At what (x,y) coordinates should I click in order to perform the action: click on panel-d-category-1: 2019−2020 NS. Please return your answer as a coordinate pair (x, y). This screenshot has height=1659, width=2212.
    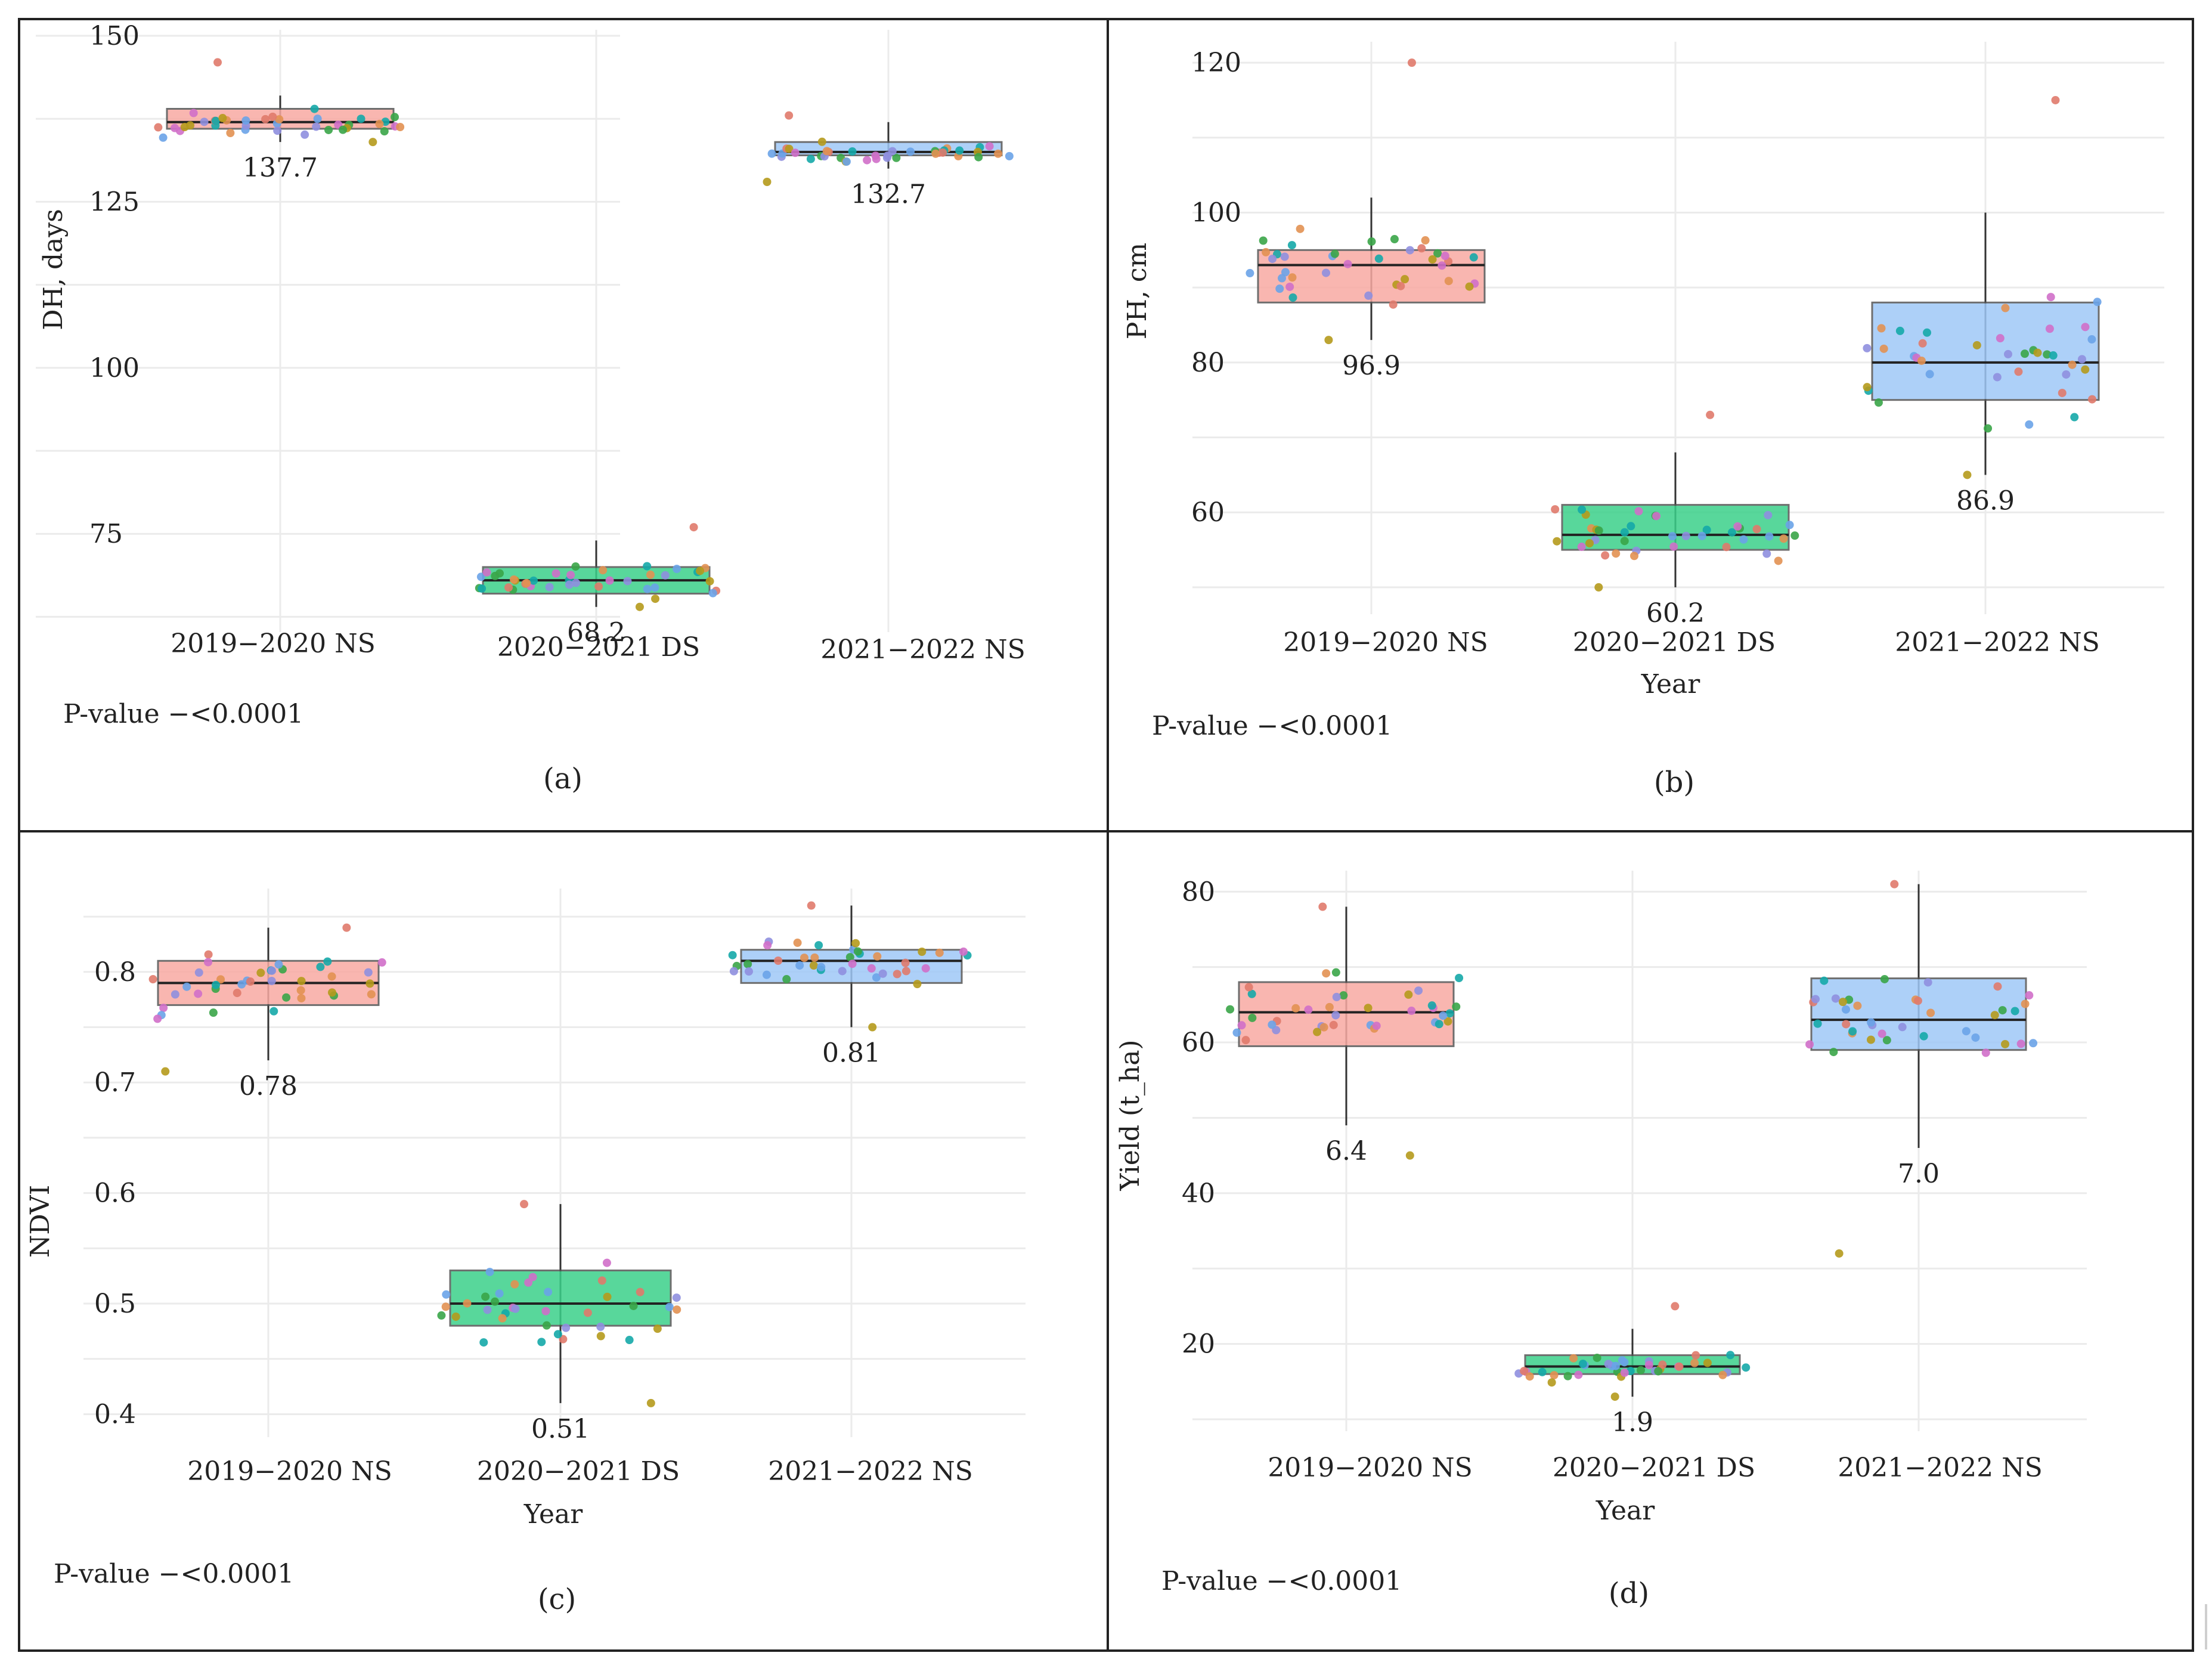
    Looking at the image, I should click on (1370, 1468).